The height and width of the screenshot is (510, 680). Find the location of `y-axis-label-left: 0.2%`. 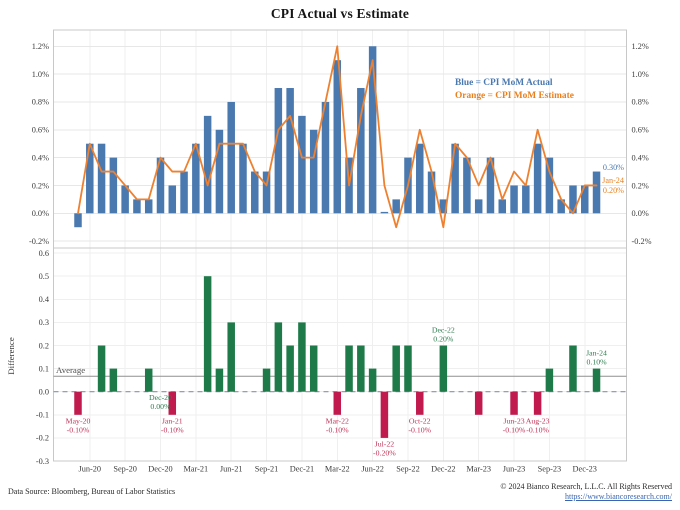

y-axis-label-left: 0.2% is located at coordinates (40, 185).